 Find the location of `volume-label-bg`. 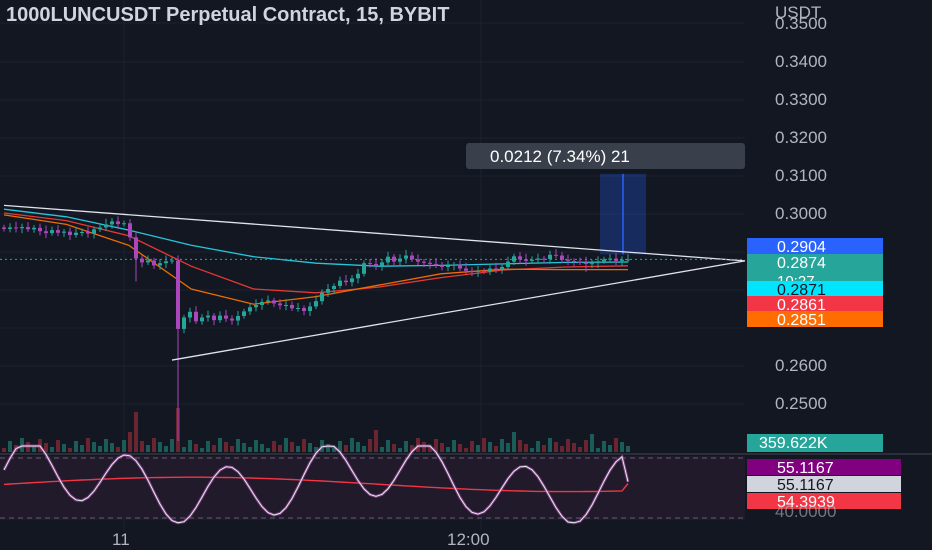

volume-label-bg is located at coordinates (815, 443).